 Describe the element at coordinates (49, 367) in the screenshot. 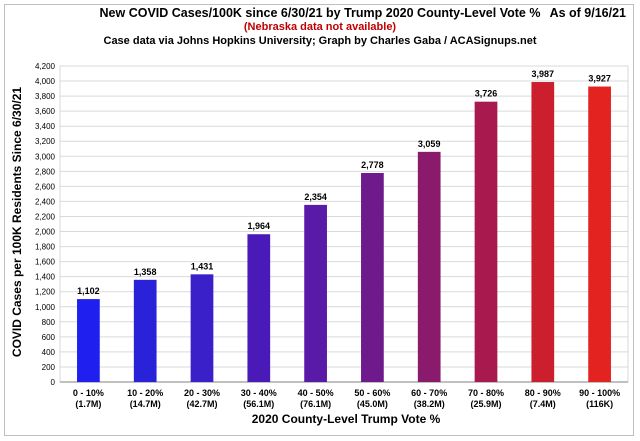

I see `y-tick-label: 200` at that location.